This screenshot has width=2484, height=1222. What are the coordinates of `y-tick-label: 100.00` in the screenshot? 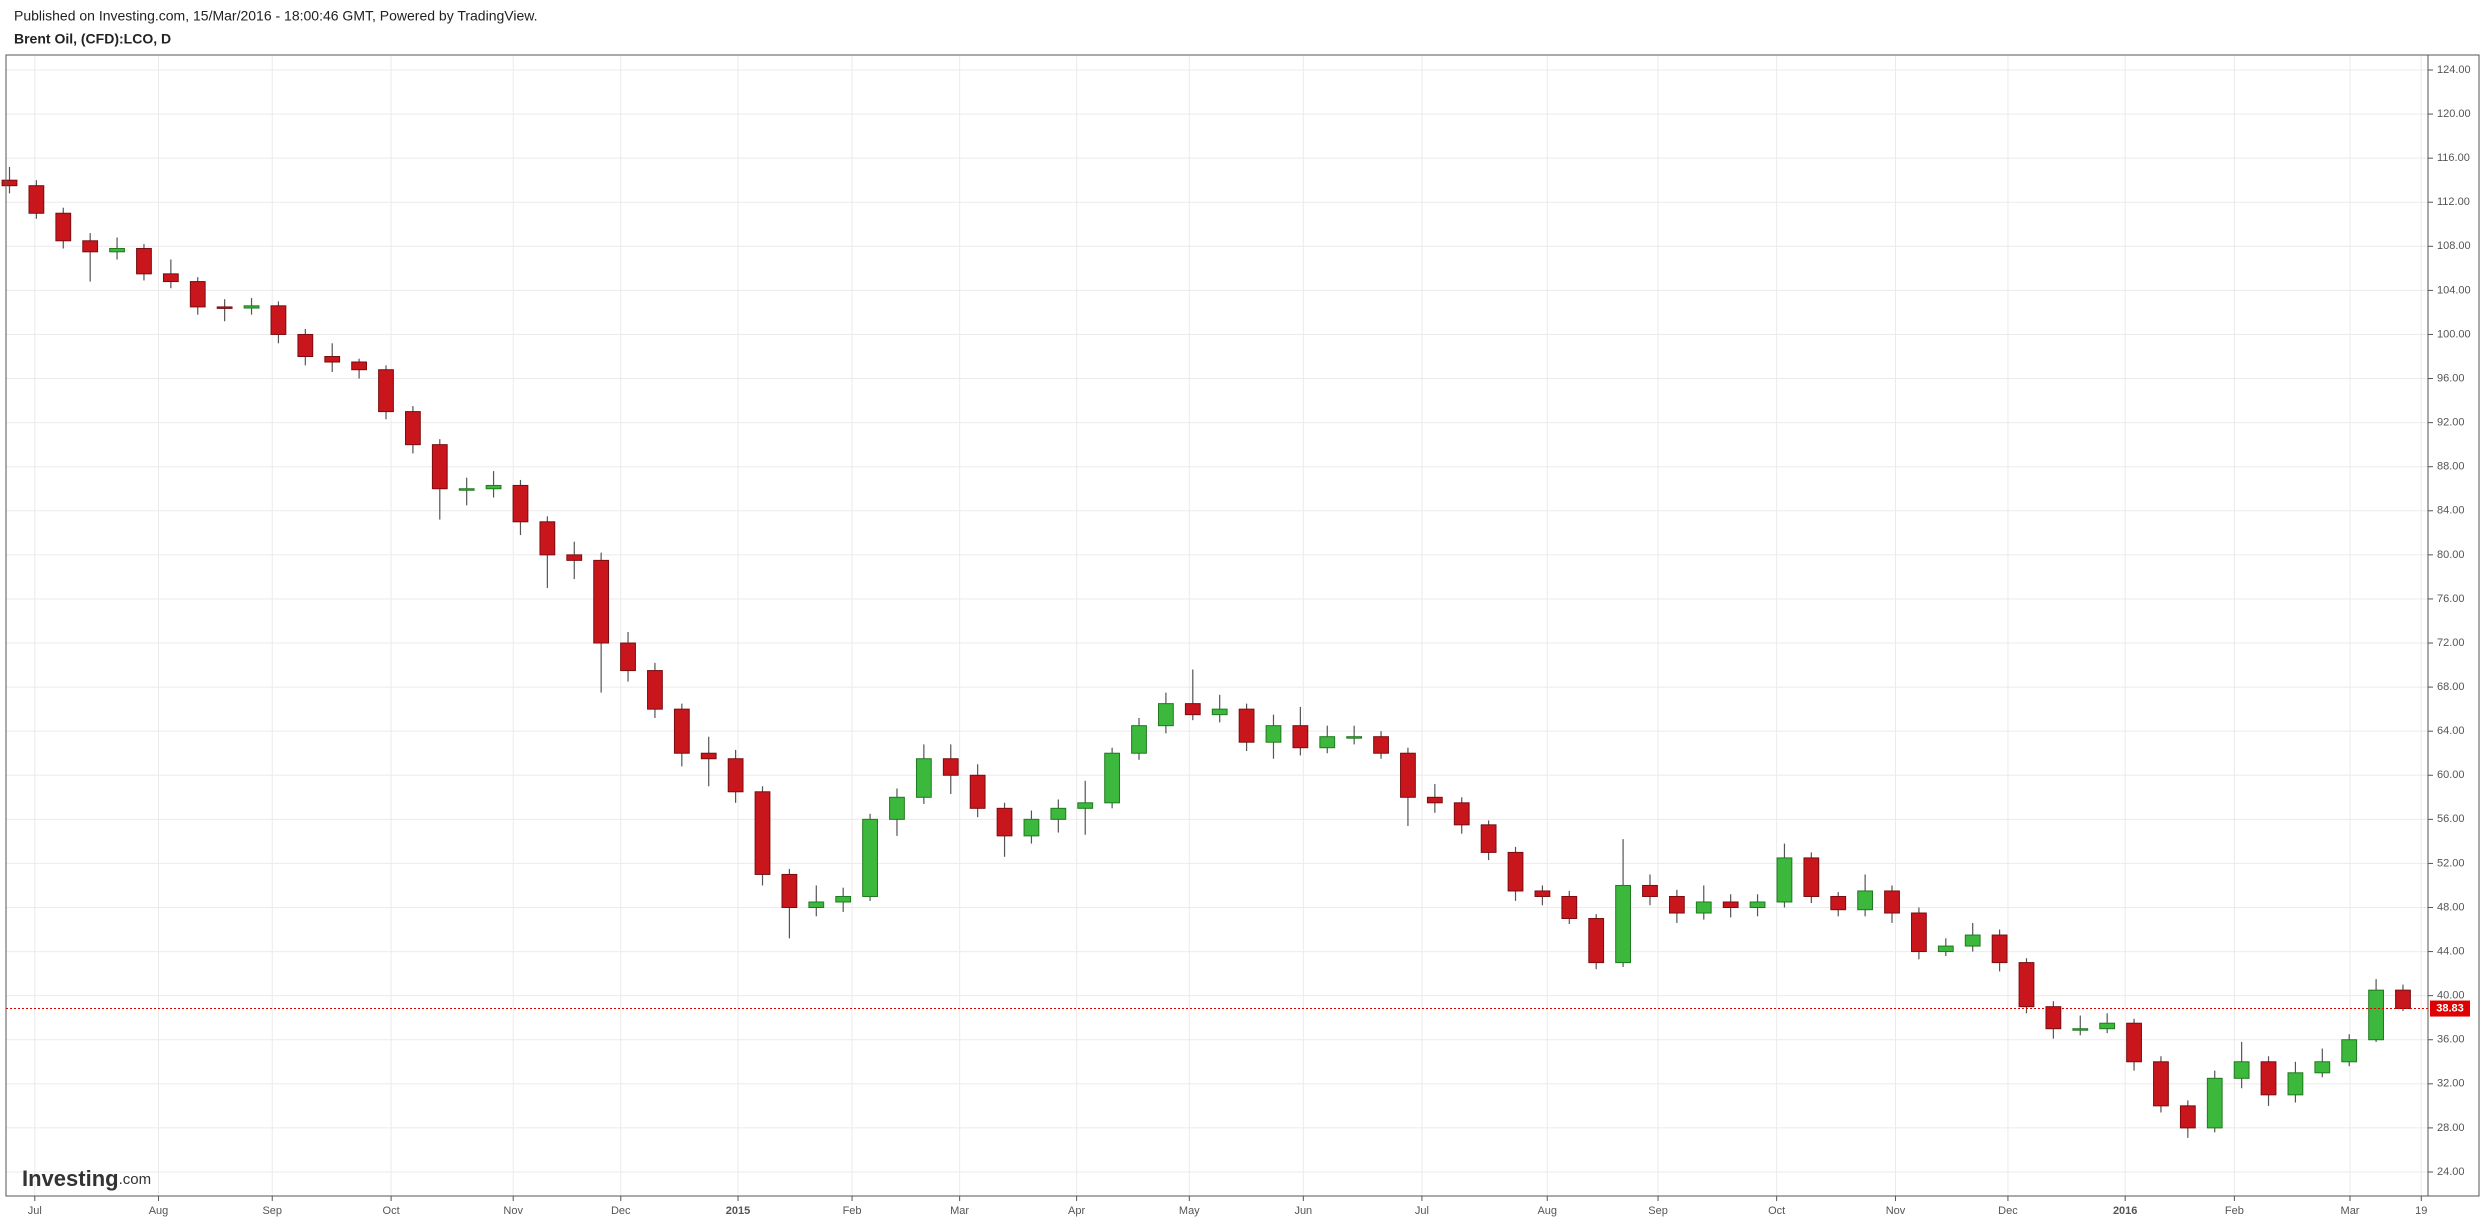 It's located at (2454, 334).